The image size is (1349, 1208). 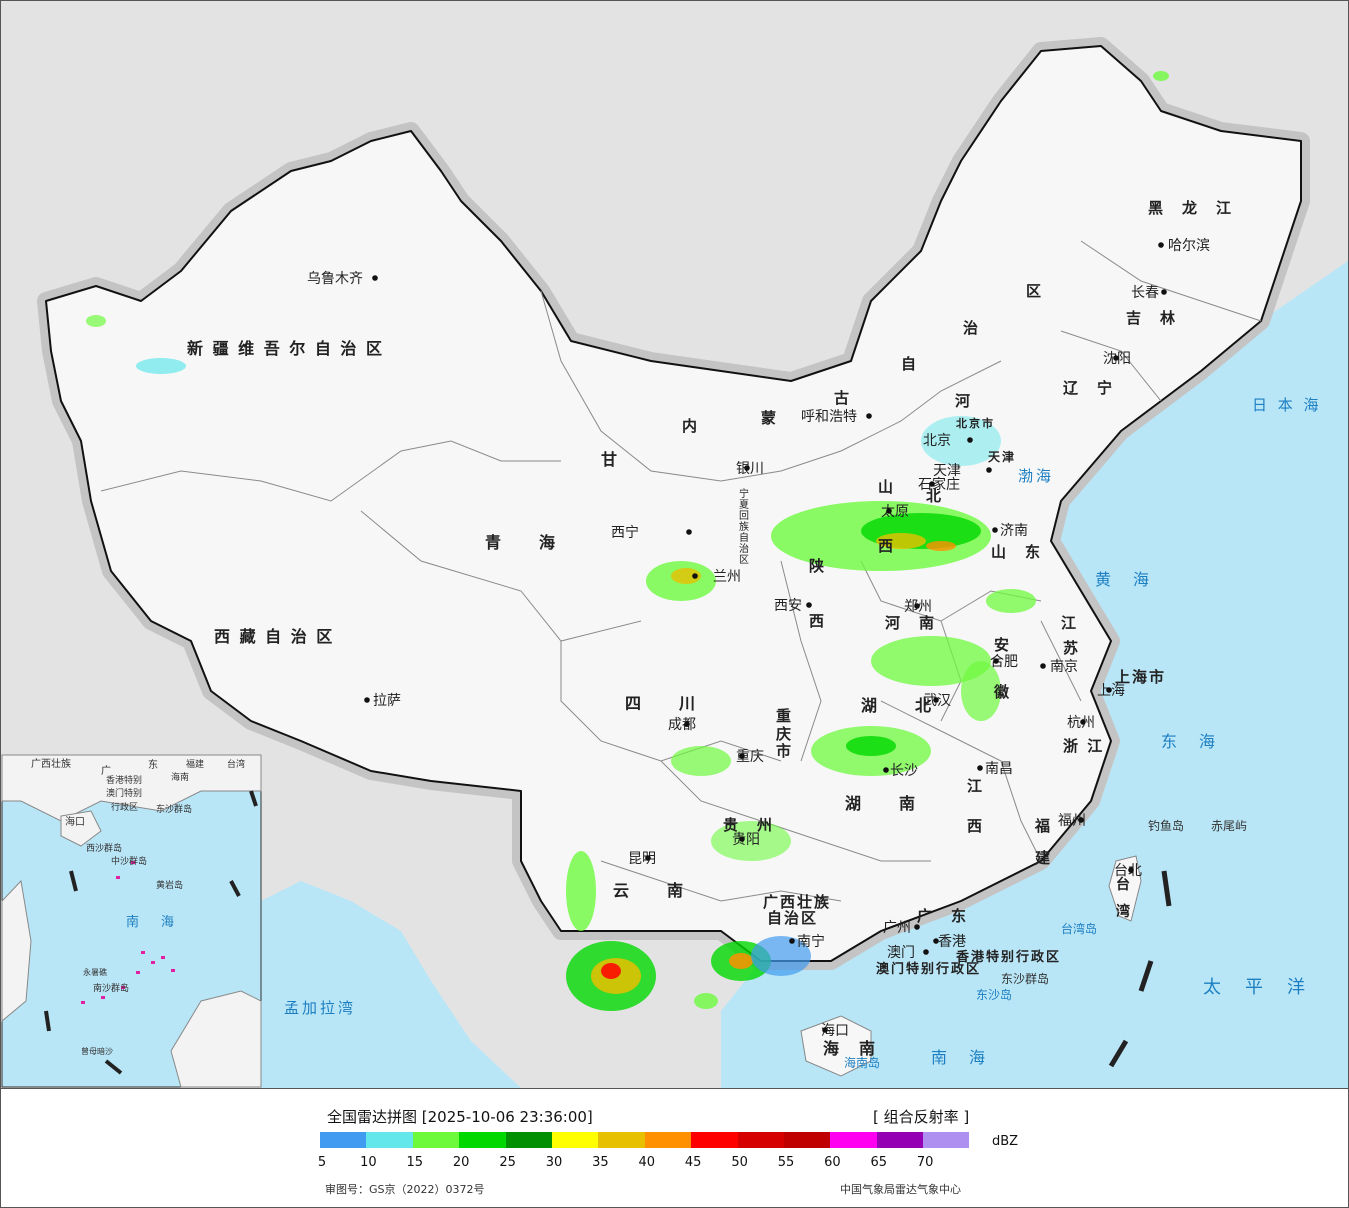 What do you see at coordinates (788, 606) in the screenshot?
I see `city-label: 西安` at bounding box center [788, 606].